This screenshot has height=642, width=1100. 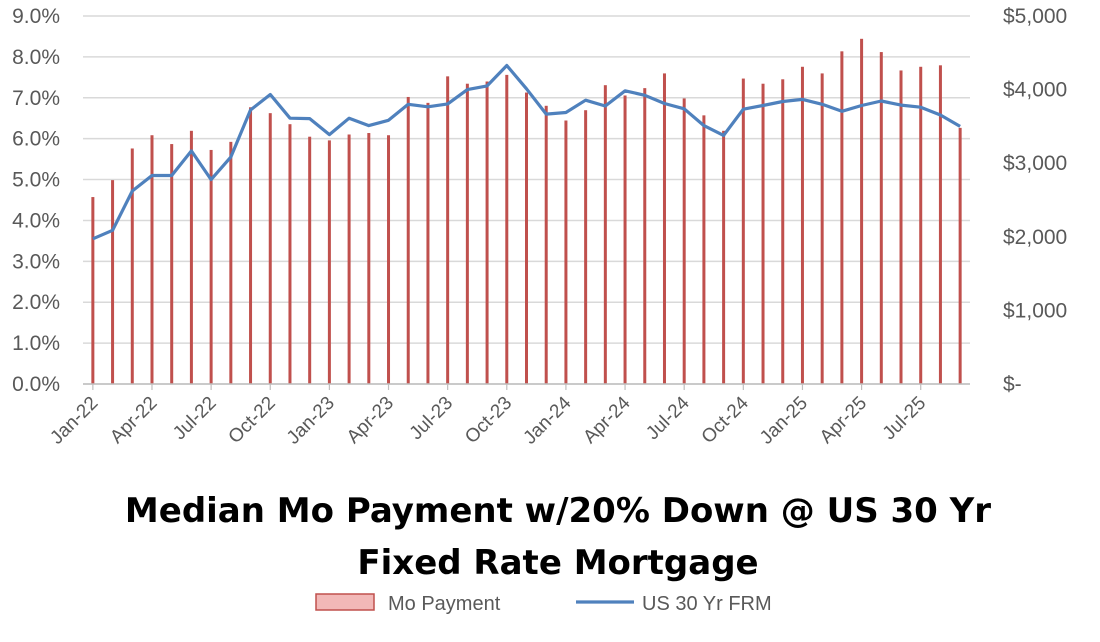 I want to click on x-tick-label: Oct-24, so click(x=725, y=419).